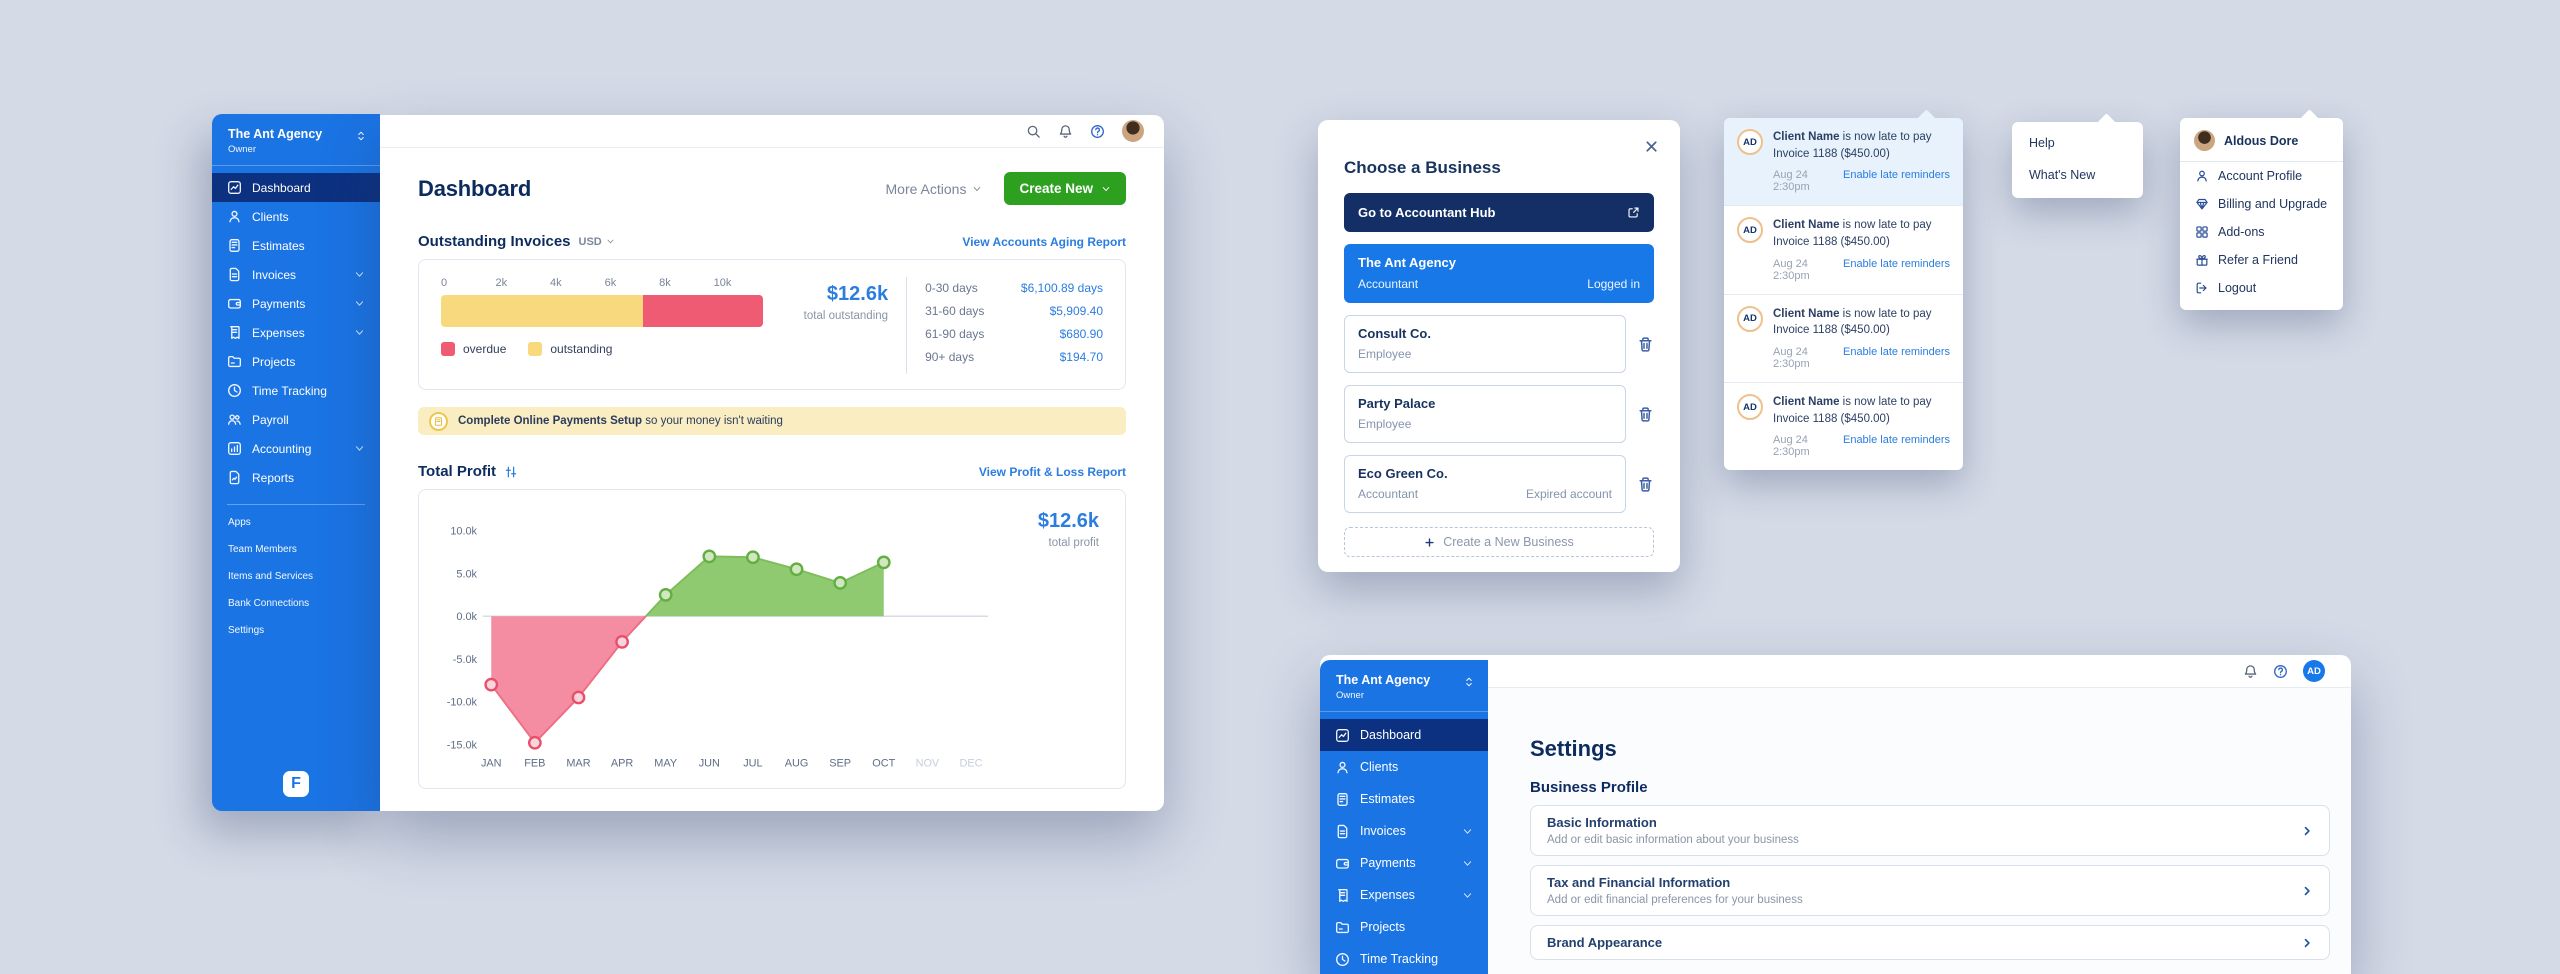 The image size is (2560, 974). Describe the element at coordinates (2202, 204) in the screenshot. I see `gem-icon` at that location.